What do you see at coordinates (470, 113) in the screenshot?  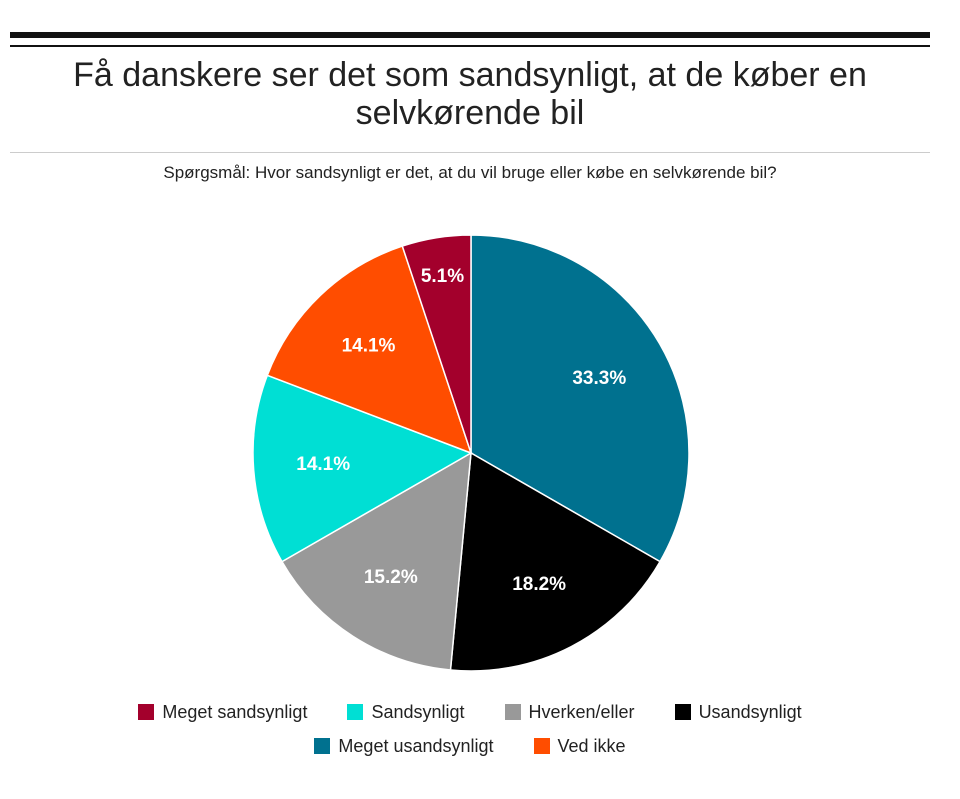 I see `chart-title-line-2: selvkørende bil` at bounding box center [470, 113].